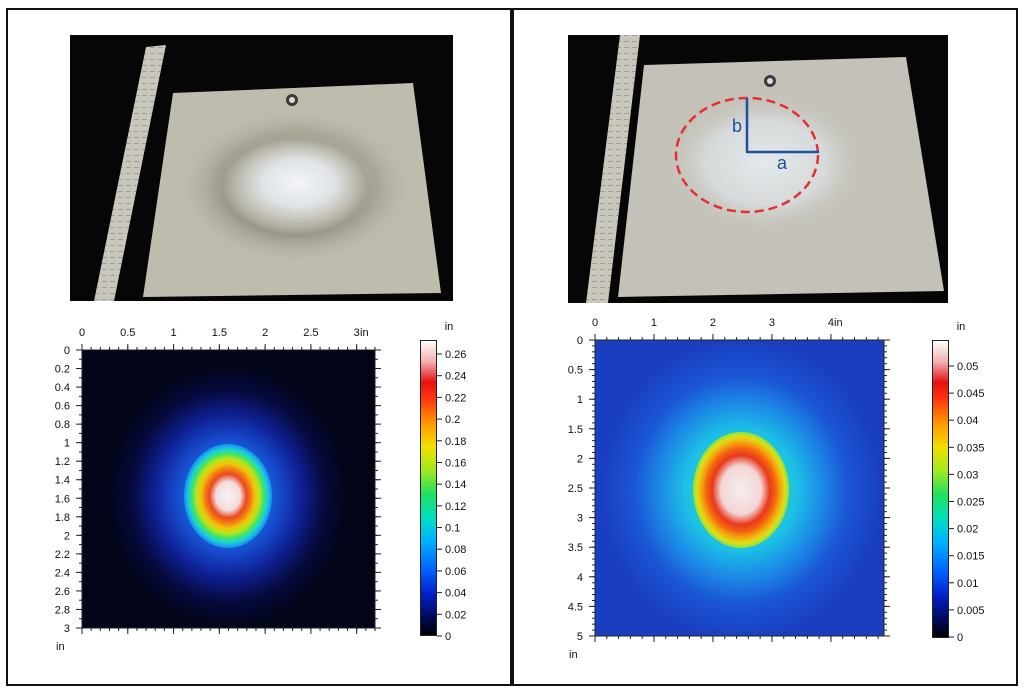 This screenshot has height=692, width=1024. Describe the element at coordinates (452, 529) in the screenshot. I see `left-colorbar-tick-label: 0.1` at that location.